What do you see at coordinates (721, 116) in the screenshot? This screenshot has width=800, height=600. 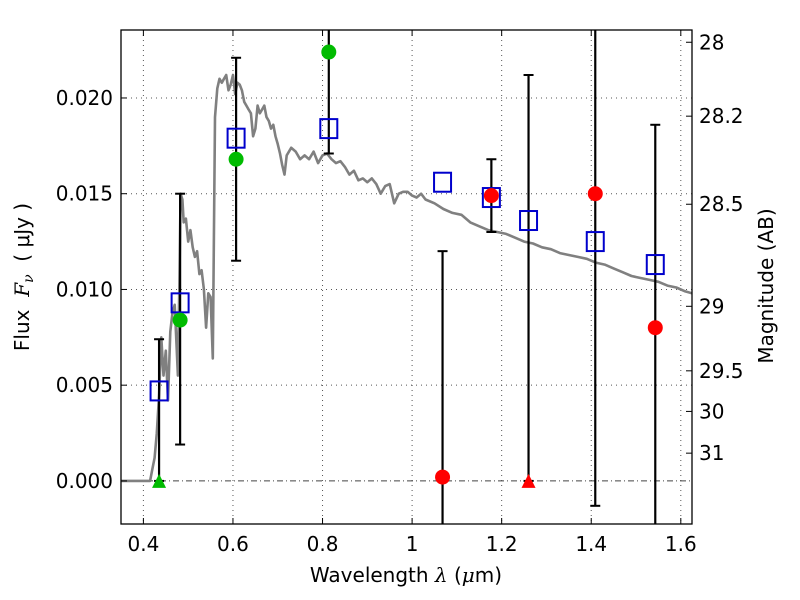 I see `y2-tick-label: 28.2` at bounding box center [721, 116].